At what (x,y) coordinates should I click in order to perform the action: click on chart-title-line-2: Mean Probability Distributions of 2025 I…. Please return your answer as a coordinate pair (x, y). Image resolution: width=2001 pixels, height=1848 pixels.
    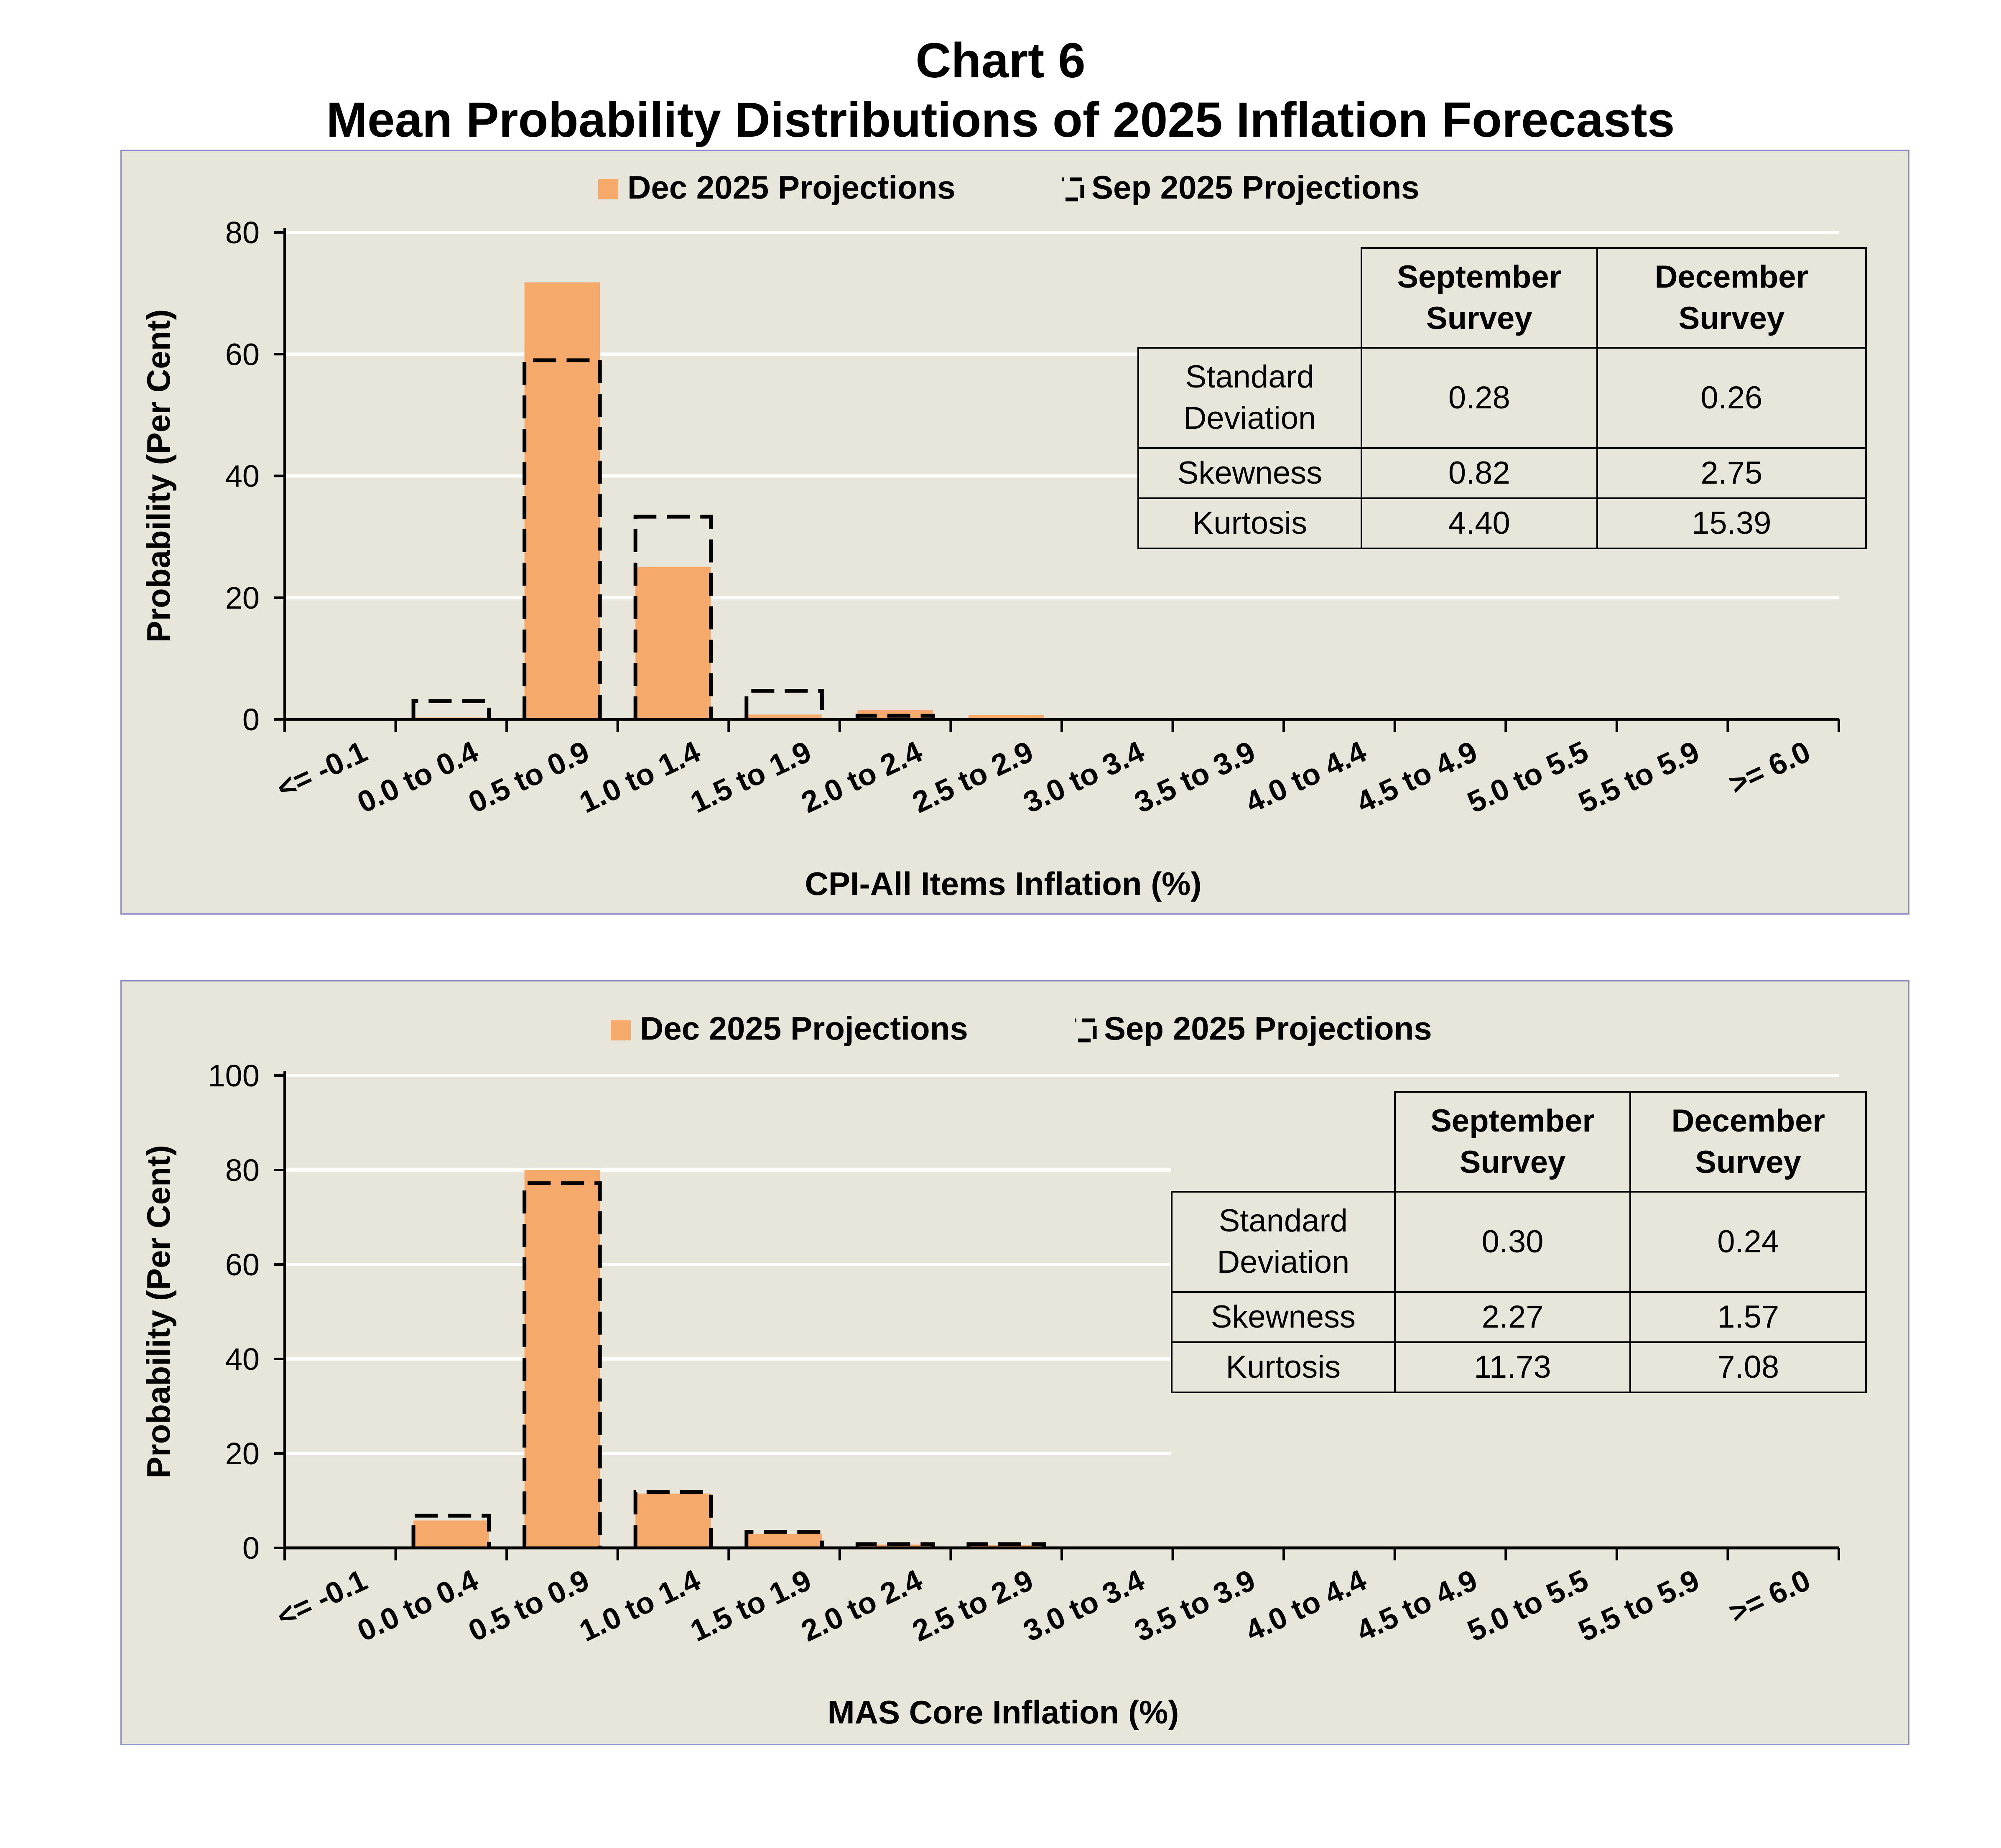
    Looking at the image, I should click on (1000, 120).